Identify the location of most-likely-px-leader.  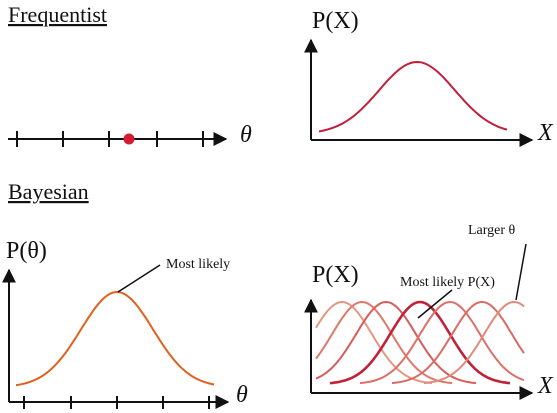
(435, 304).